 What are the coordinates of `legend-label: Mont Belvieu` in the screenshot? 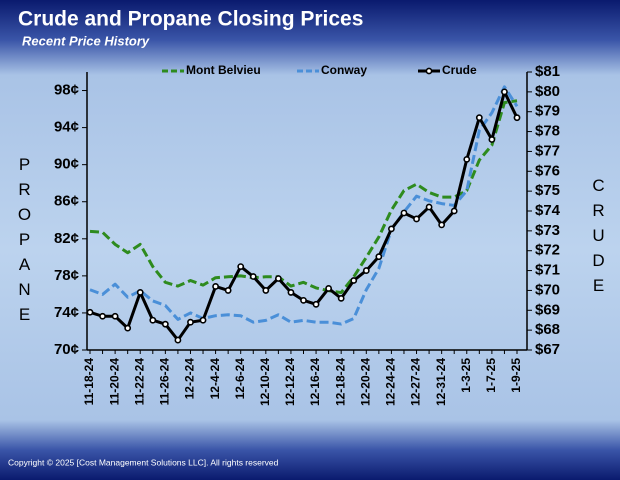 It's located at (223, 70).